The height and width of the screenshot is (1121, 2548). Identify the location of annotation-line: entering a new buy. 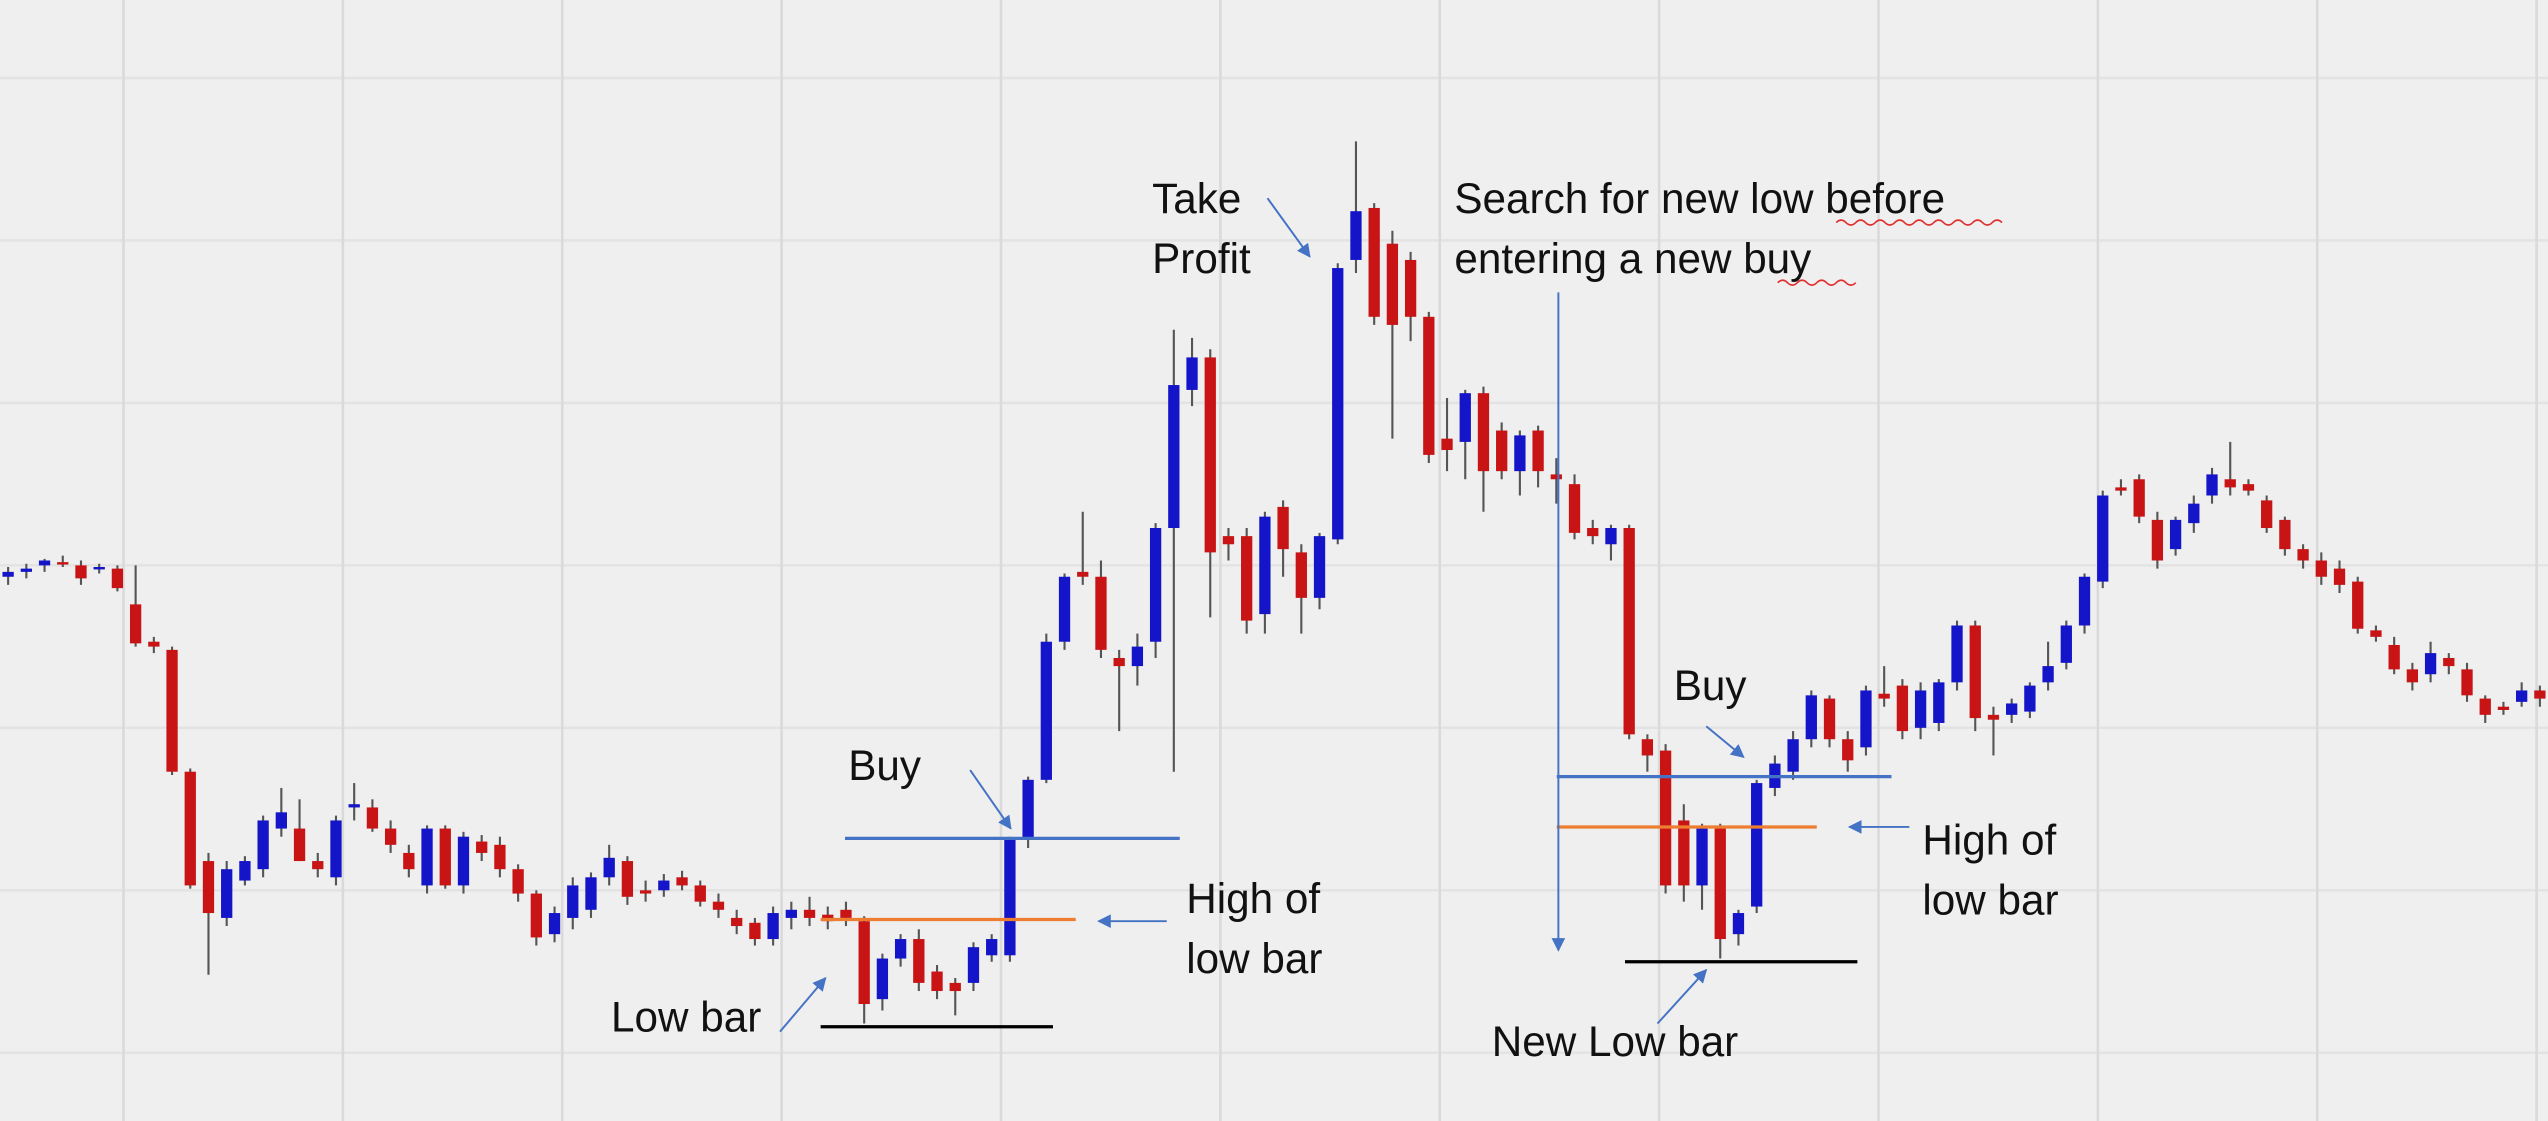
(1633, 258).